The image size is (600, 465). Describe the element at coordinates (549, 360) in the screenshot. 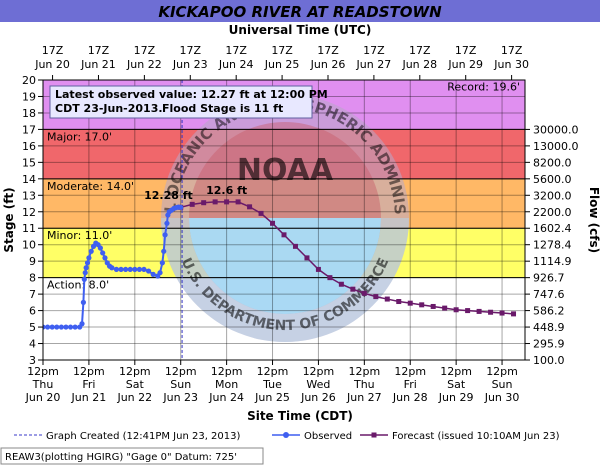

I see `flow-tick-label: 100.0` at that location.